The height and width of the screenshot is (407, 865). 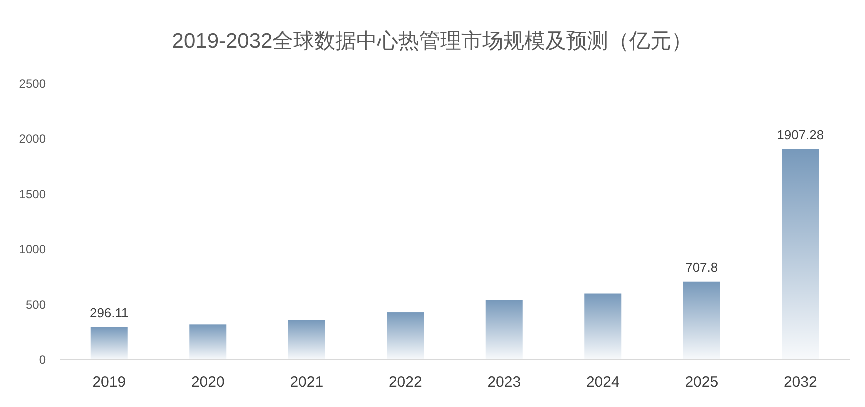 What do you see at coordinates (32, 139) in the screenshot?
I see `y-tick-label: 2000` at bounding box center [32, 139].